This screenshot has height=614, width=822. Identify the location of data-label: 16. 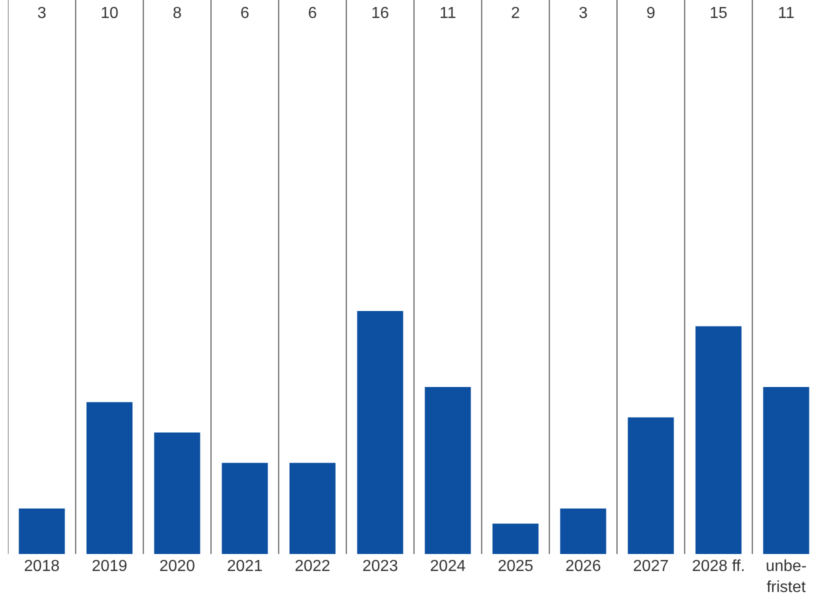
(380, 13).